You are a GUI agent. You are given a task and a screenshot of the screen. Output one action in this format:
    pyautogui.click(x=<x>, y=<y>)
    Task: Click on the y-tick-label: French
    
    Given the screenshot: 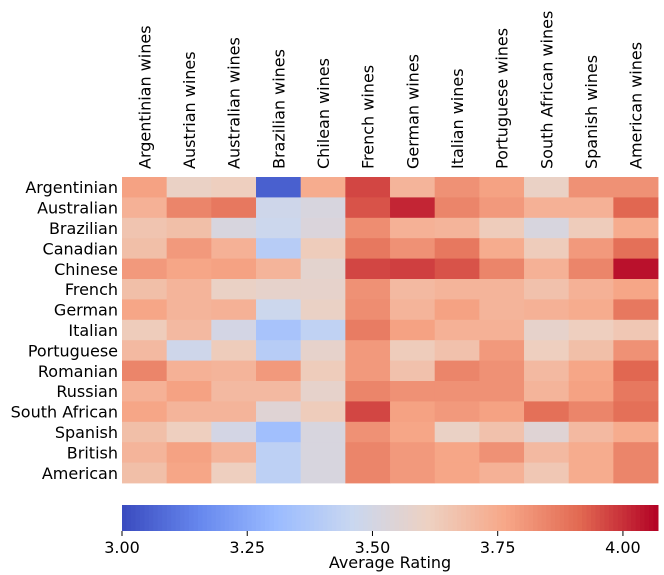 What is the action you would take?
    pyautogui.click(x=91, y=289)
    